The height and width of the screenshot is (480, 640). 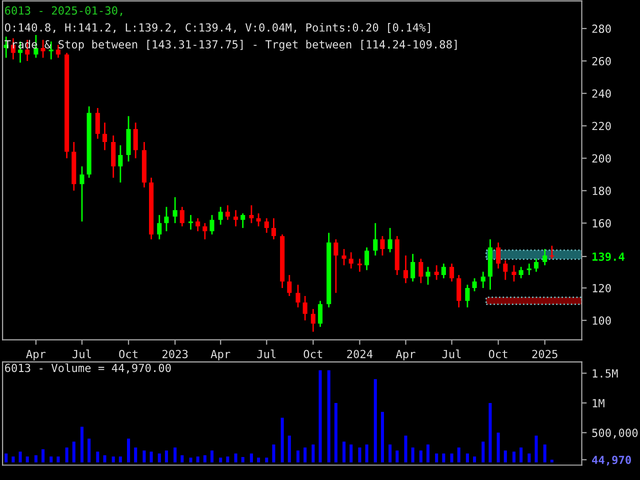 I want to click on y-tick-label: 280, so click(x=601, y=28).